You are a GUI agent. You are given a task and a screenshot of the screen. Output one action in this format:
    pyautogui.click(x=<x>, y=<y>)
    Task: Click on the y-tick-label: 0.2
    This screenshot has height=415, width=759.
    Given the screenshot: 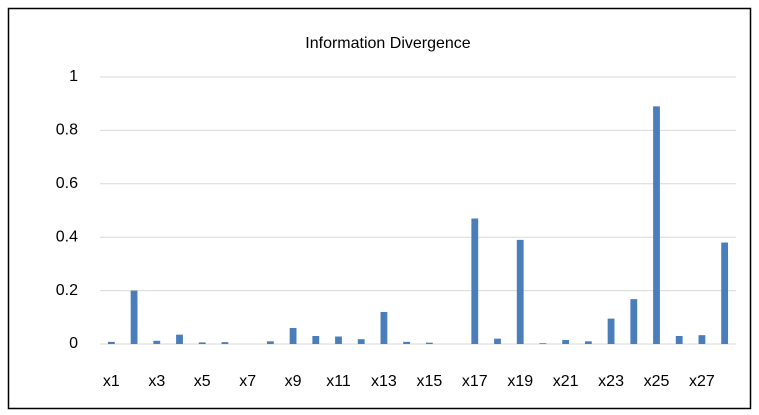 What is the action you would take?
    pyautogui.click(x=67, y=290)
    